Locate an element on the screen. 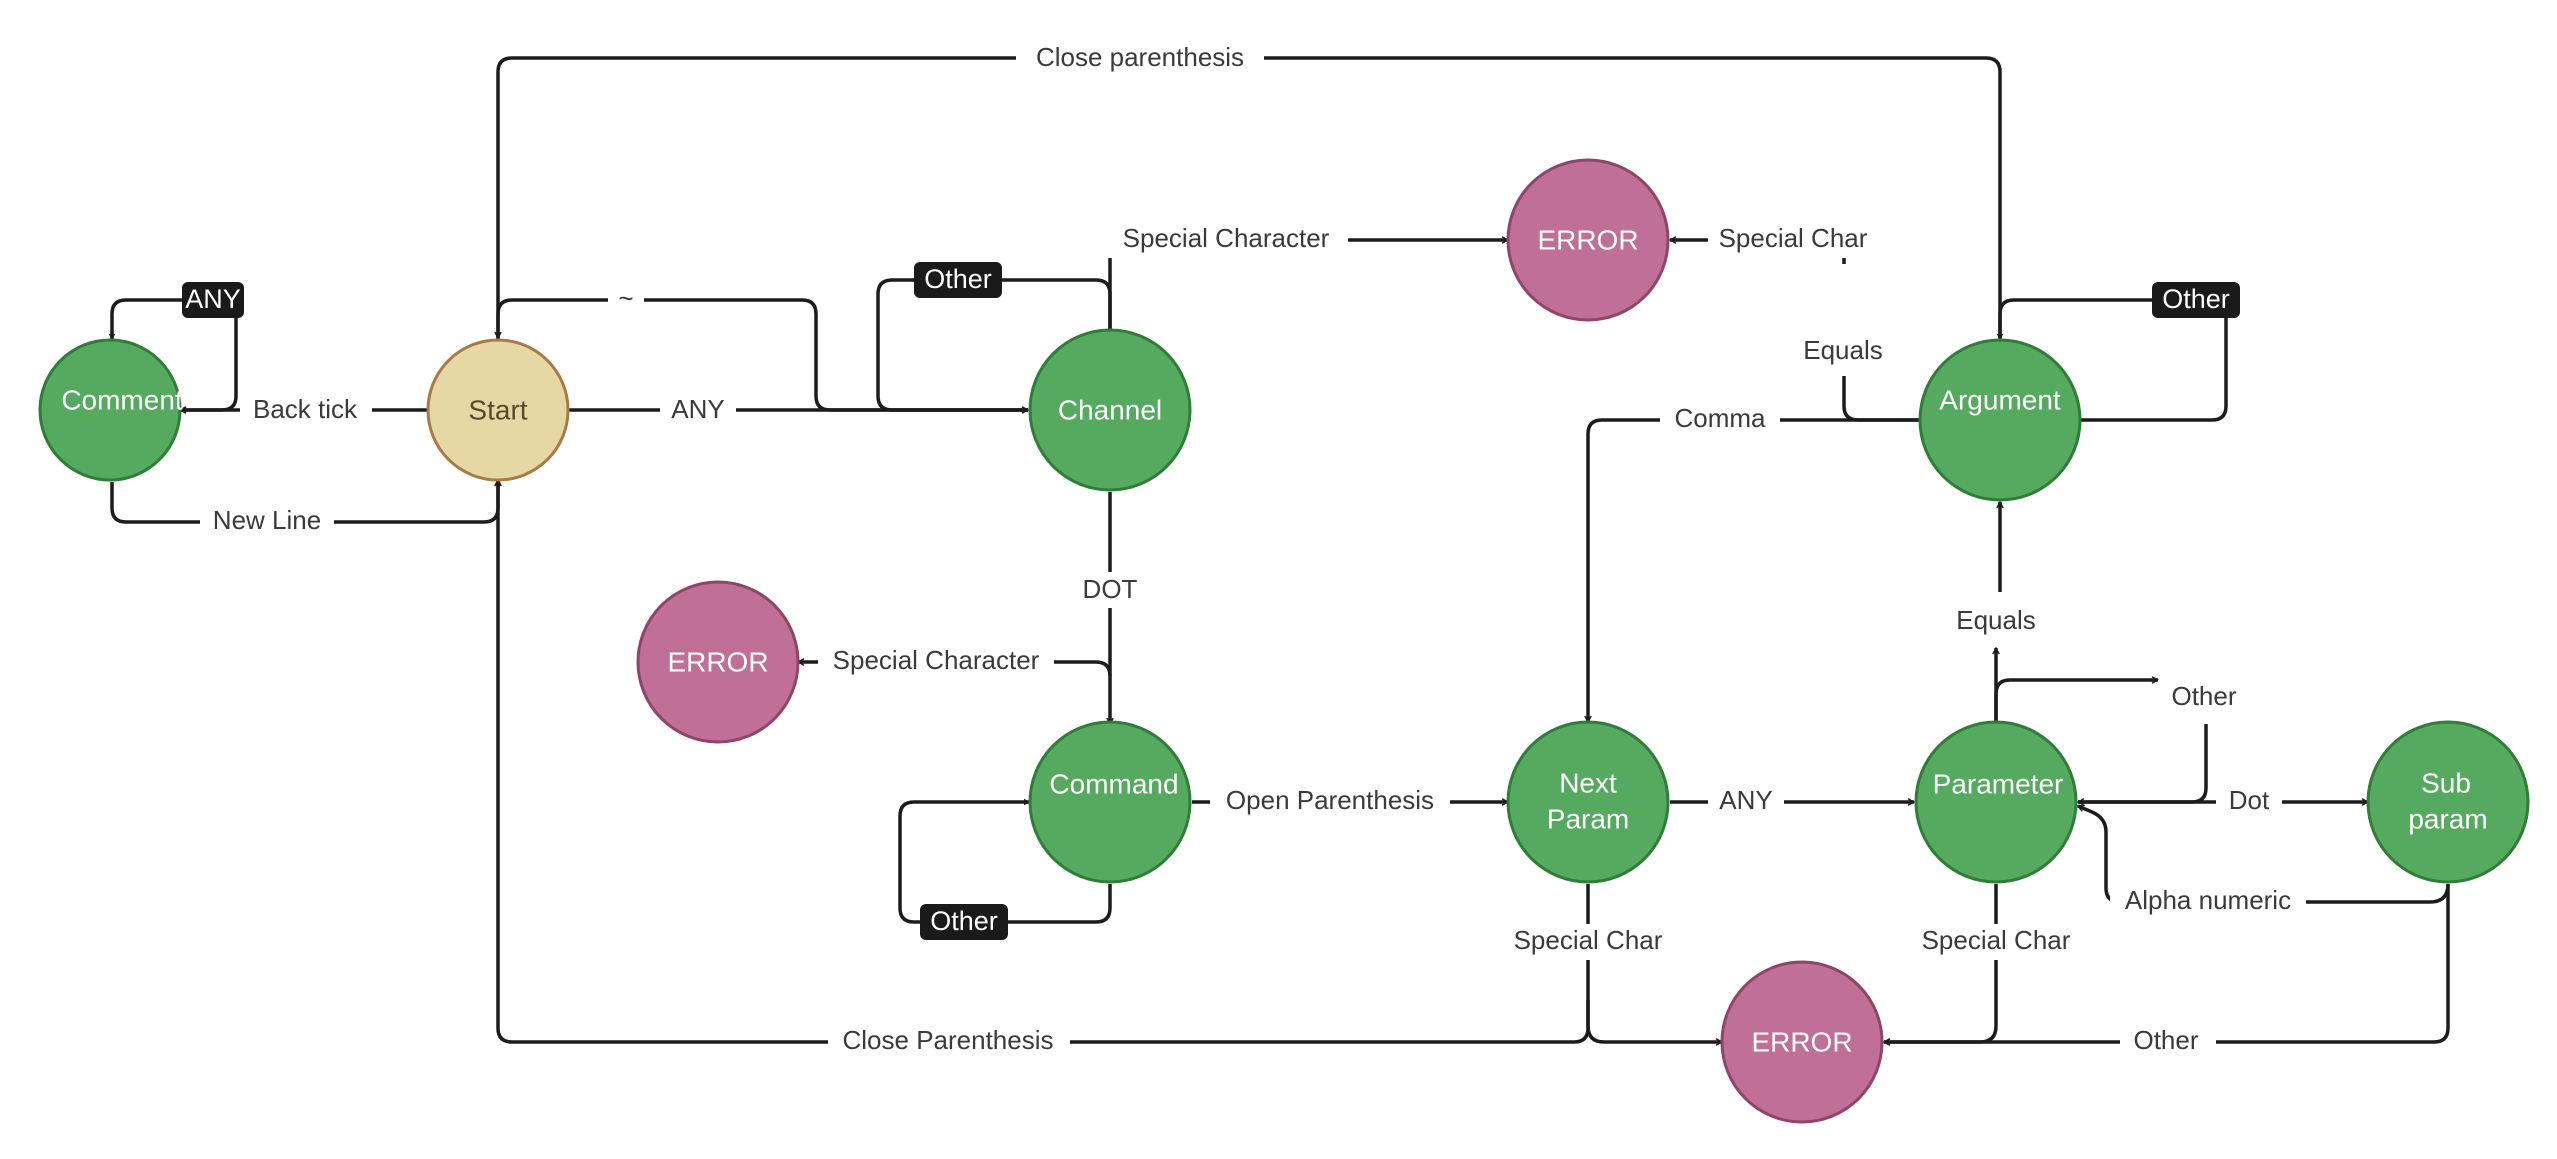 The image size is (2557, 1159). node-comment: Comment is located at coordinates (110, 410).